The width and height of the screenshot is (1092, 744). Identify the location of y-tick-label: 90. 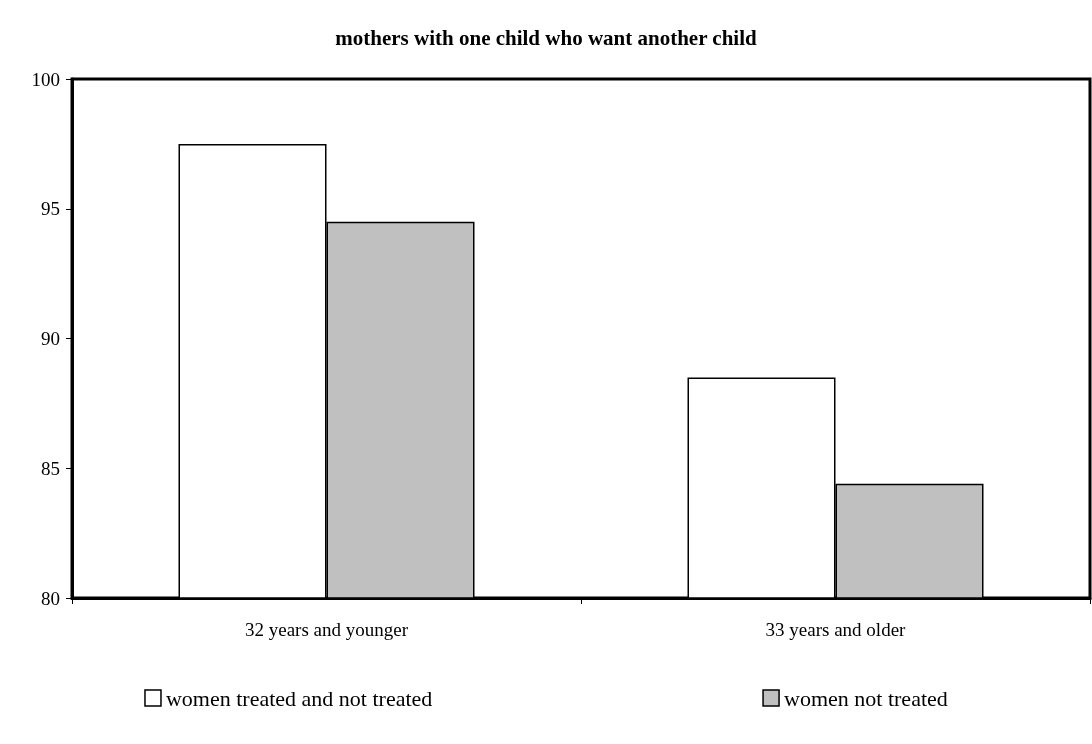
(50, 338).